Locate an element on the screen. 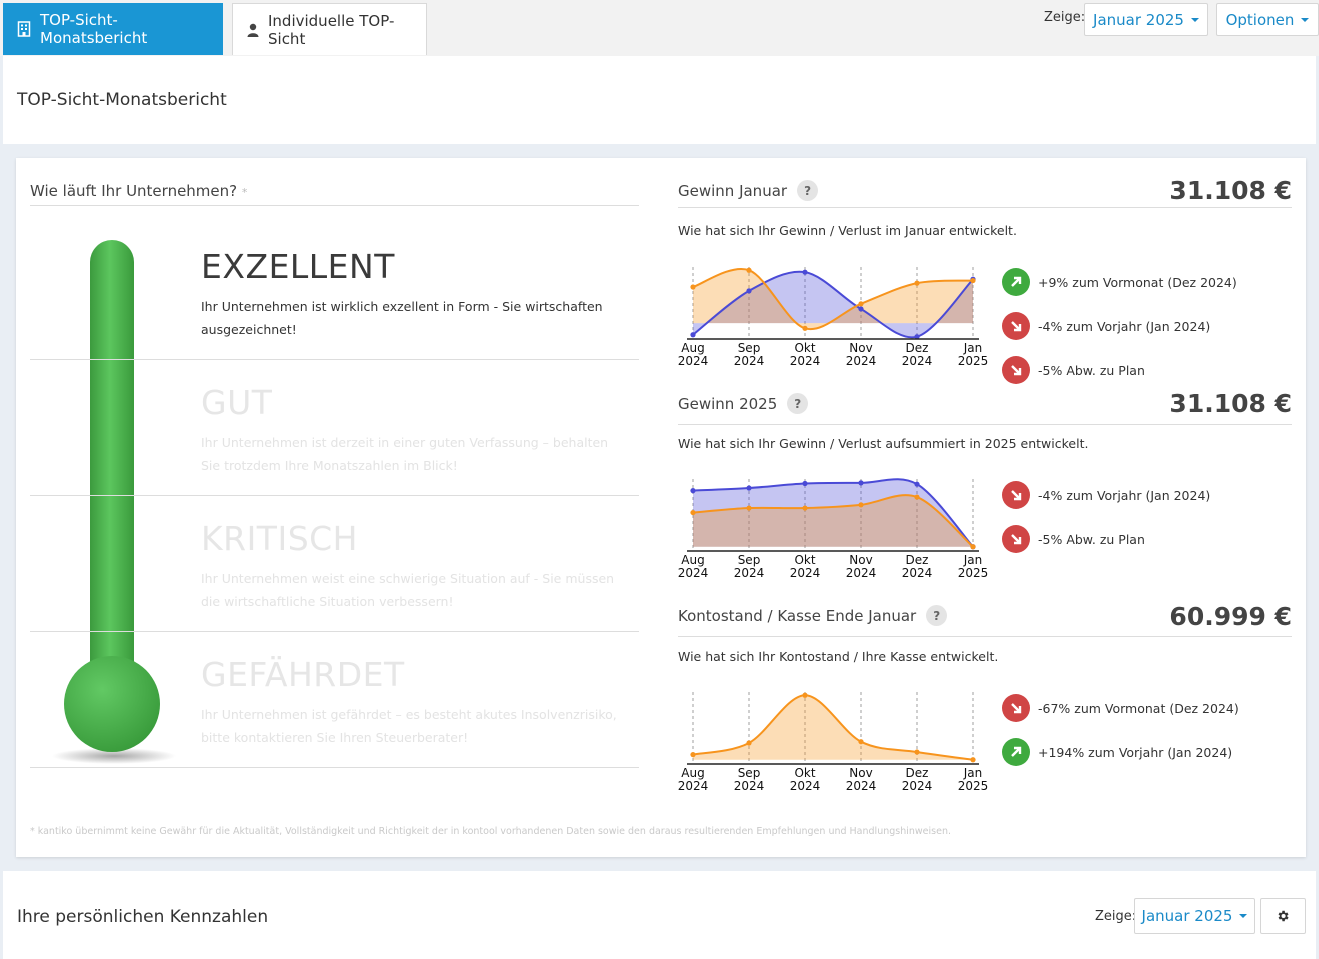 The height and width of the screenshot is (959, 1319). tick-label-month: Sep is located at coordinates (749, 773).